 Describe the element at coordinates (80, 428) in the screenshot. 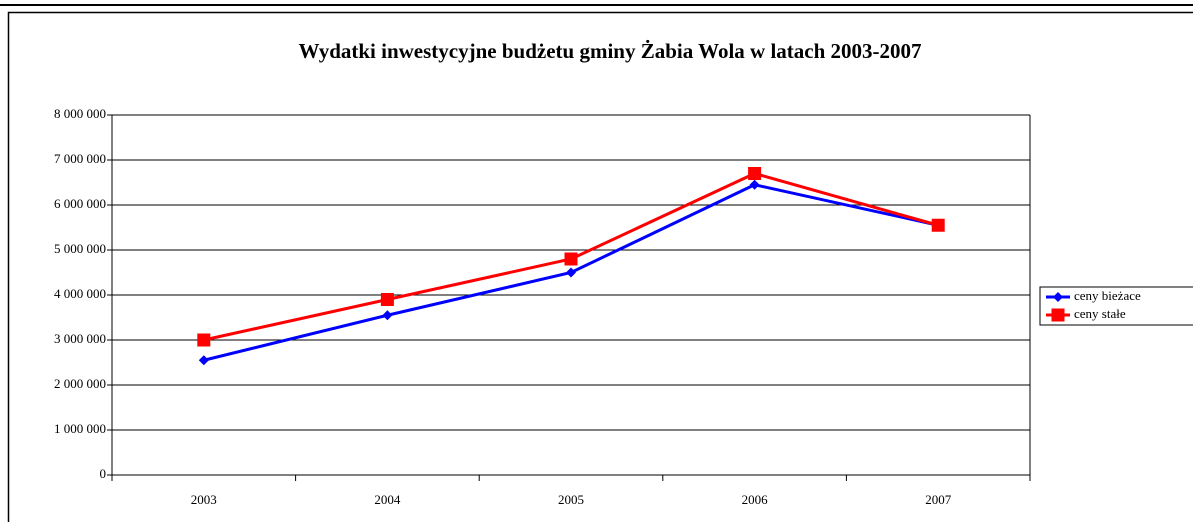

I see `y-tick-label: 1 000 000` at that location.